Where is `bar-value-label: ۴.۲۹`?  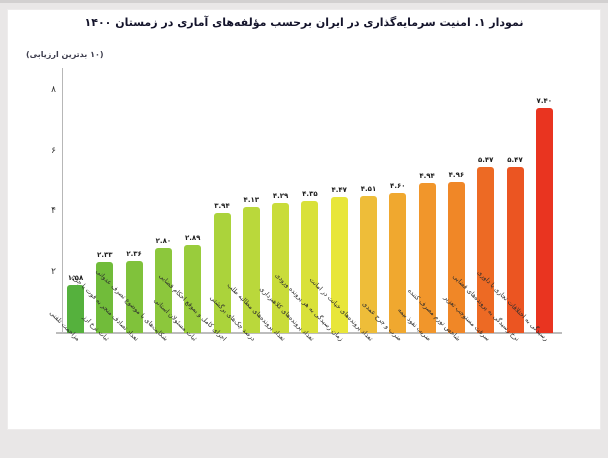 bar-value-label: ۴.۲۹ is located at coordinates (280, 195).